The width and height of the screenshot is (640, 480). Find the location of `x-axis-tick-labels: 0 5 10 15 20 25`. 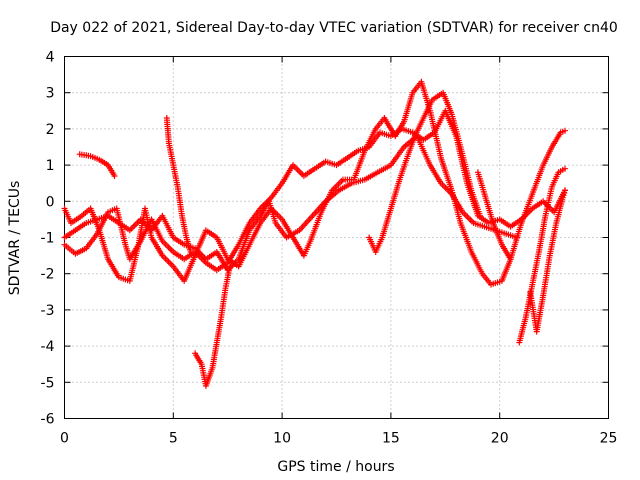

x-axis-tick-labels: 0 5 10 15 20 25 is located at coordinates (338, 439).